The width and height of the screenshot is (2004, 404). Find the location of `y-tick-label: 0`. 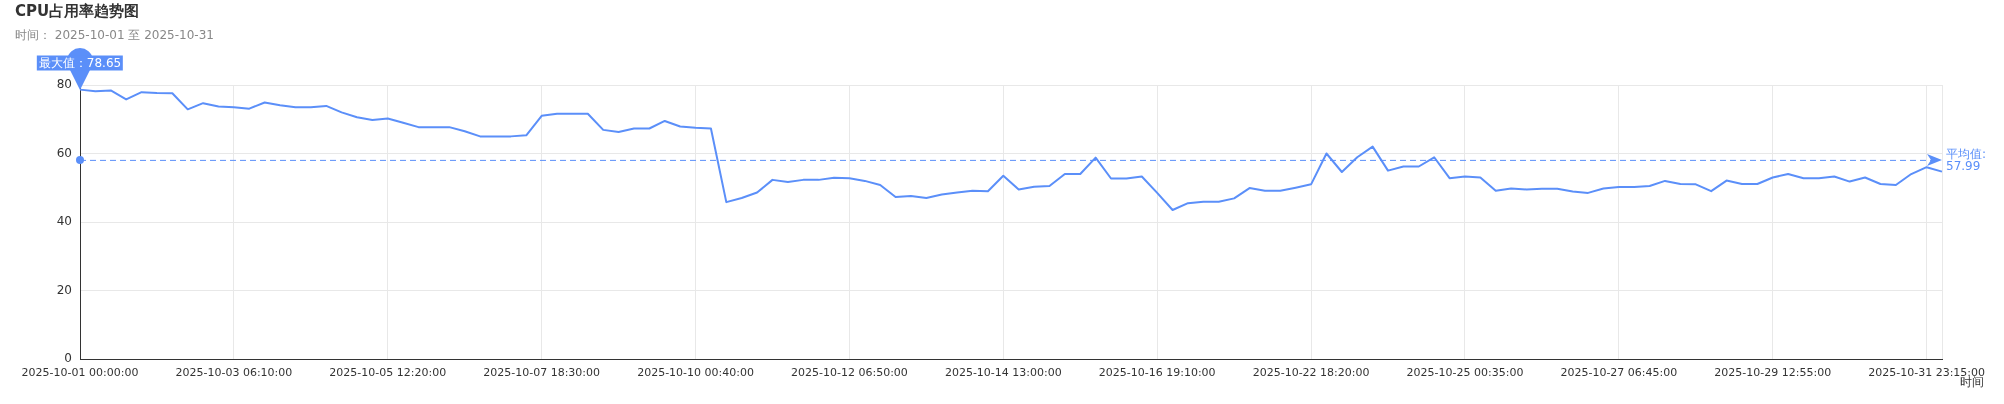

y-tick-label: 0 is located at coordinates (68, 358).